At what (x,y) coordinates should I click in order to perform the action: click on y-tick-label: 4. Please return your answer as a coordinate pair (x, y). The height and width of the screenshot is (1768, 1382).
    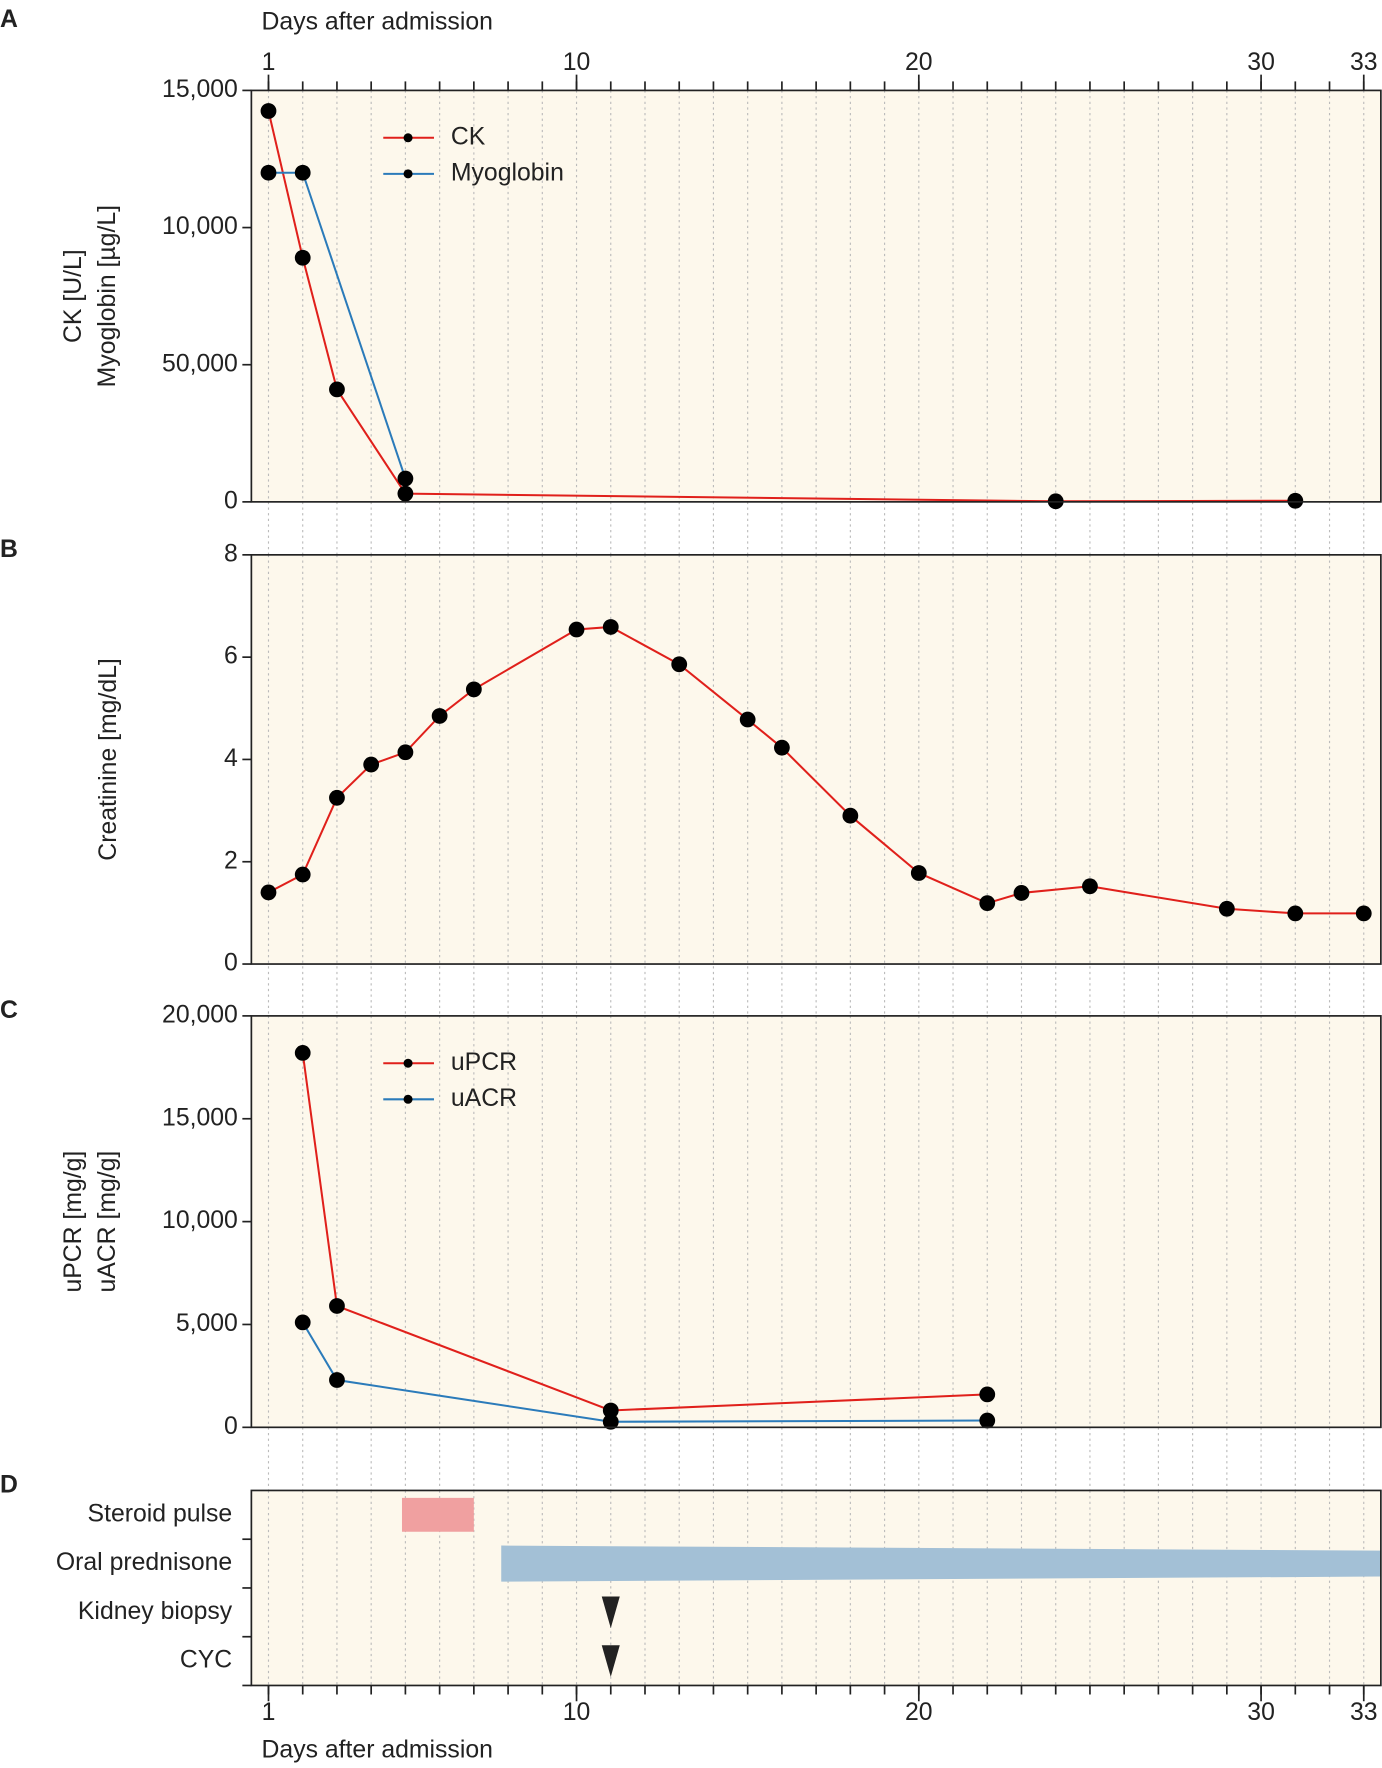
    Looking at the image, I should click on (231, 758).